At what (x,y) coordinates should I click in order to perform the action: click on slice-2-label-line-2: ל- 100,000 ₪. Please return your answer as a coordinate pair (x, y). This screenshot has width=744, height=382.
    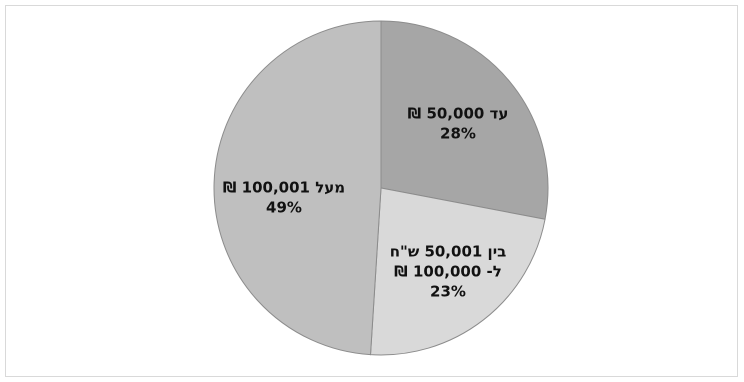
    Looking at the image, I should click on (448, 272).